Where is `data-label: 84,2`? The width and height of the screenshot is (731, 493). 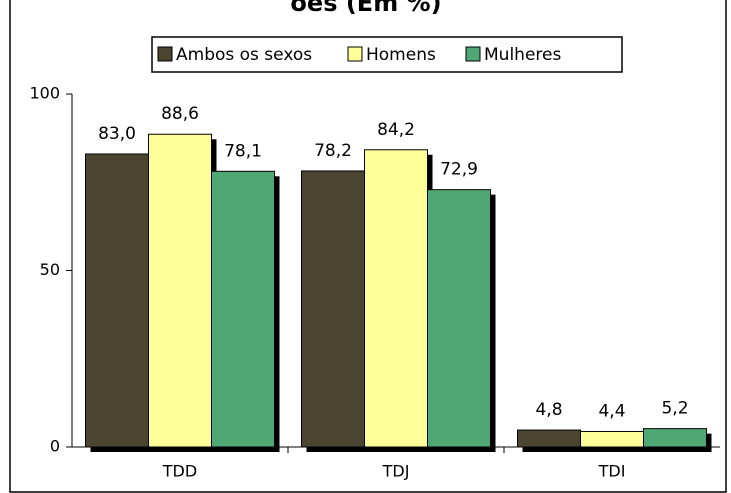 data-label: 84,2 is located at coordinates (396, 130).